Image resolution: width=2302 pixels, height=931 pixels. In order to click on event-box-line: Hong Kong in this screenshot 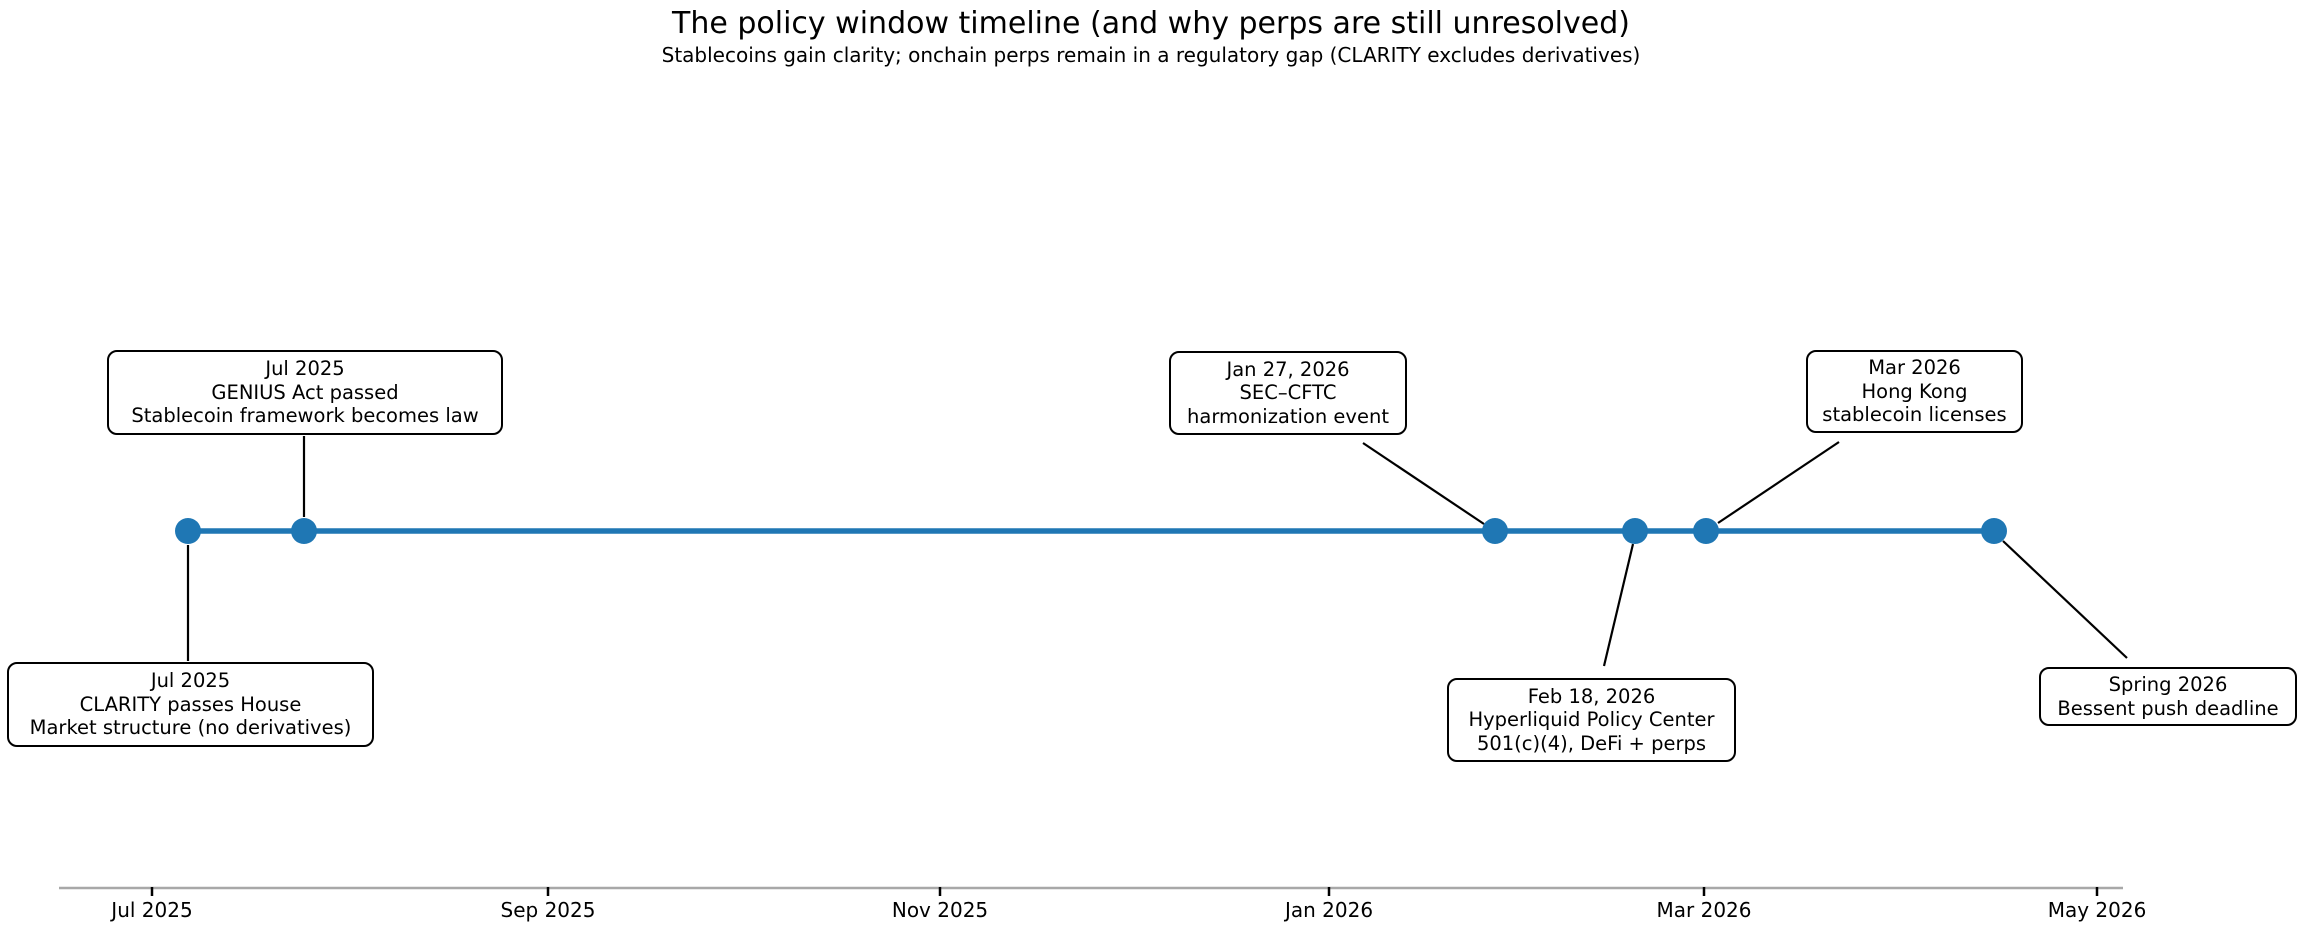, I will do `click(1914, 391)`.